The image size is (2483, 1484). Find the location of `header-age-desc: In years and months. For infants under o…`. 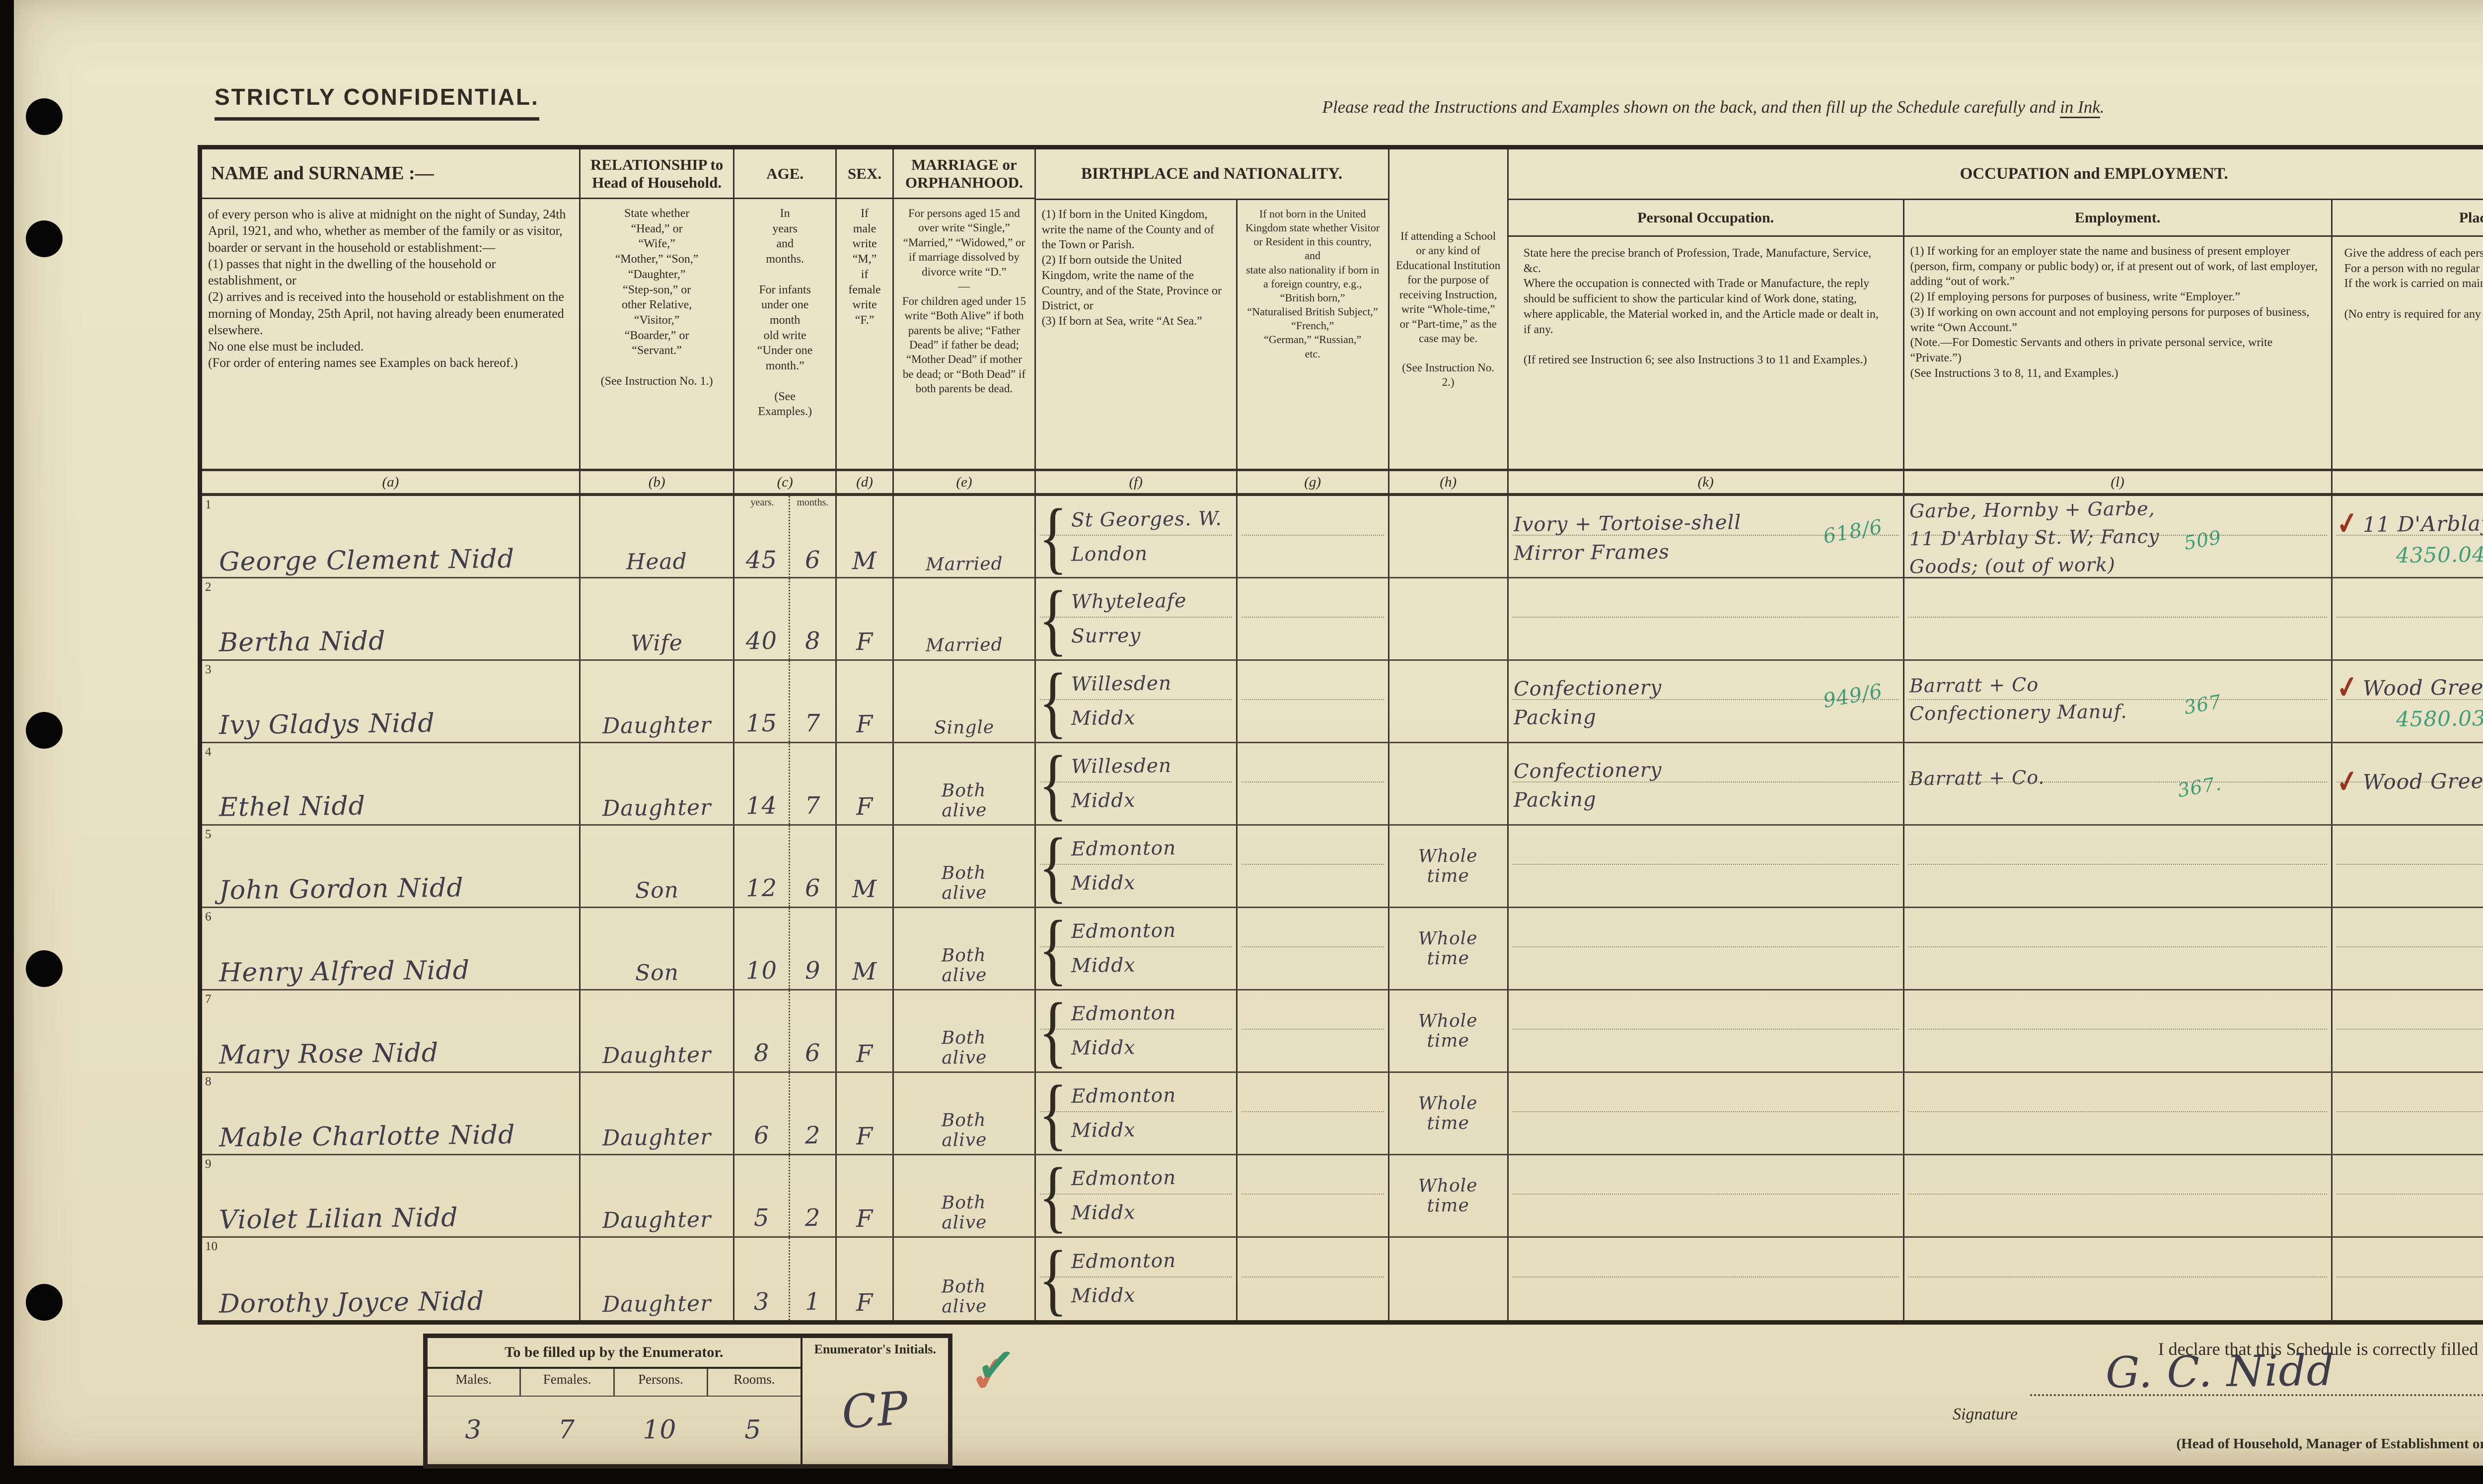

header-age-desc: In years and months. For infants under o… is located at coordinates (785, 313).